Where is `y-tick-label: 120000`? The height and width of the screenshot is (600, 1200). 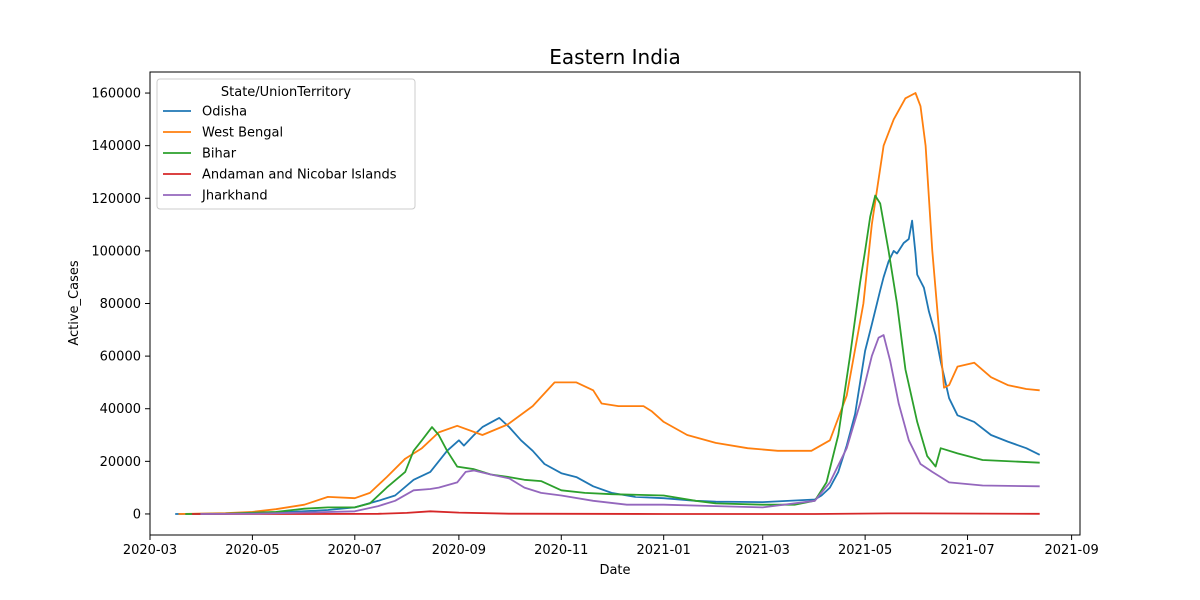
y-tick-label: 120000 is located at coordinates (116, 199).